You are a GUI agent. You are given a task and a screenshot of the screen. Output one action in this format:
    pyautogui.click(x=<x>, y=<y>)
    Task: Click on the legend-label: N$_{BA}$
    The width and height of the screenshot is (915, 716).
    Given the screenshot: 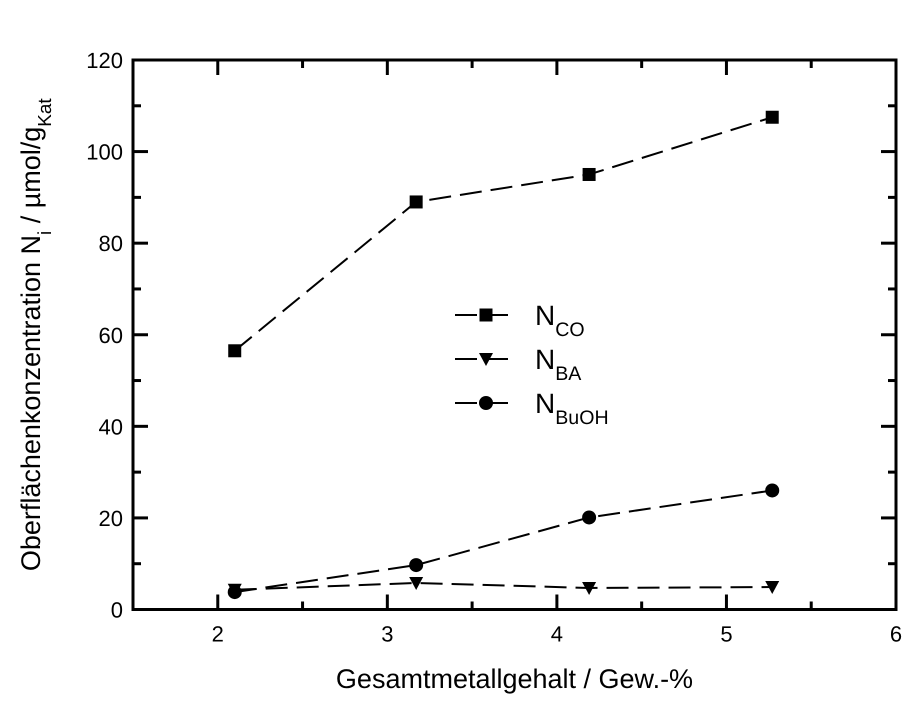 What is the action you would take?
    pyautogui.click(x=558, y=364)
    